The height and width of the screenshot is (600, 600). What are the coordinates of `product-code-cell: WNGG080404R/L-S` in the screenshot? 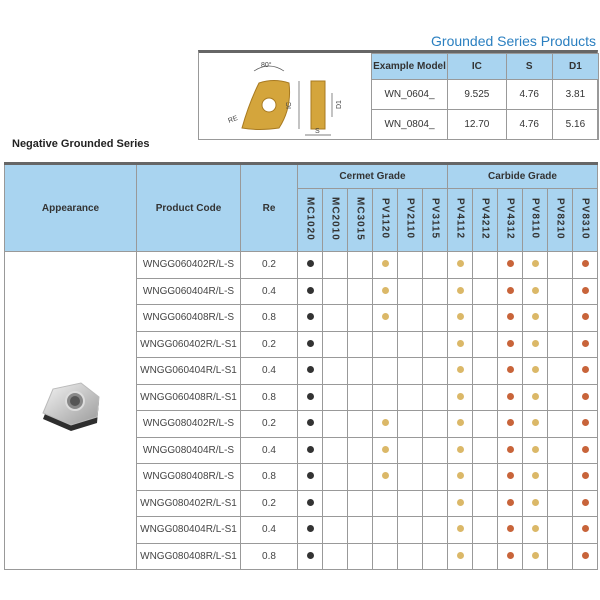 It's located at (188, 450).